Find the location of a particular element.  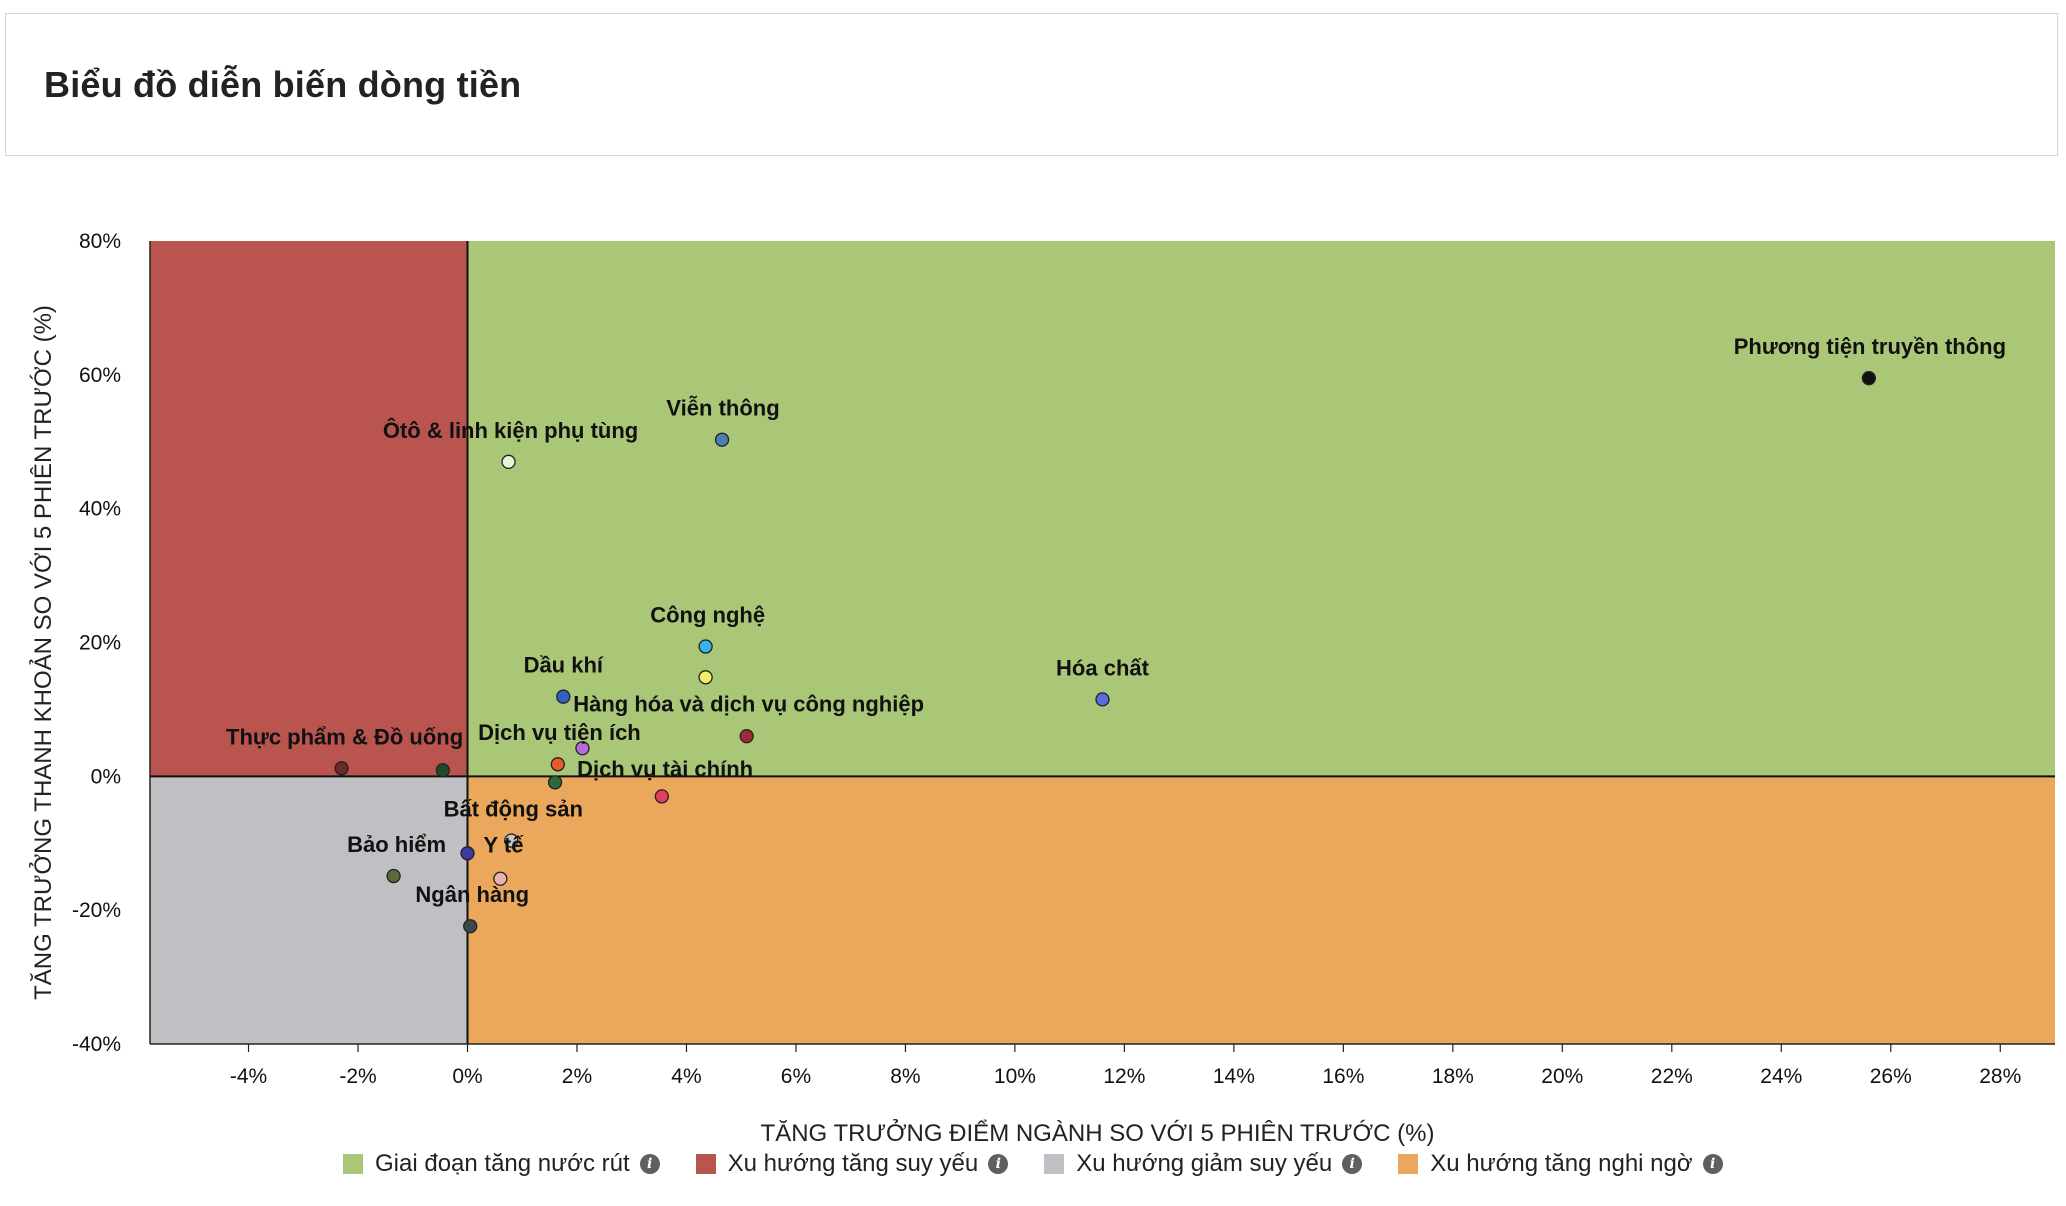

x-tick-label: -2% is located at coordinates (357, 1076).